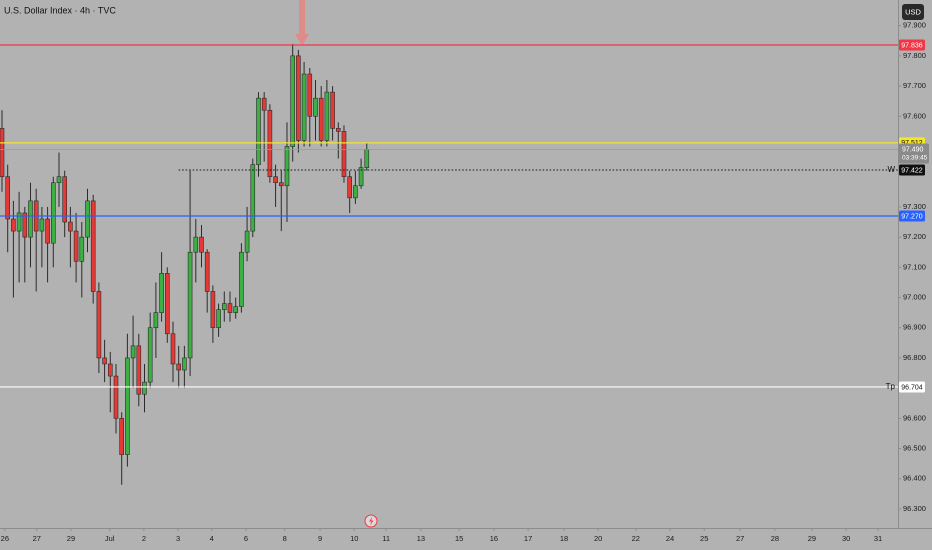 The height and width of the screenshot is (550, 932). Describe the element at coordinates (915, 158) in the screenshot. I see `countdown-label: 03:39:45` at that location.